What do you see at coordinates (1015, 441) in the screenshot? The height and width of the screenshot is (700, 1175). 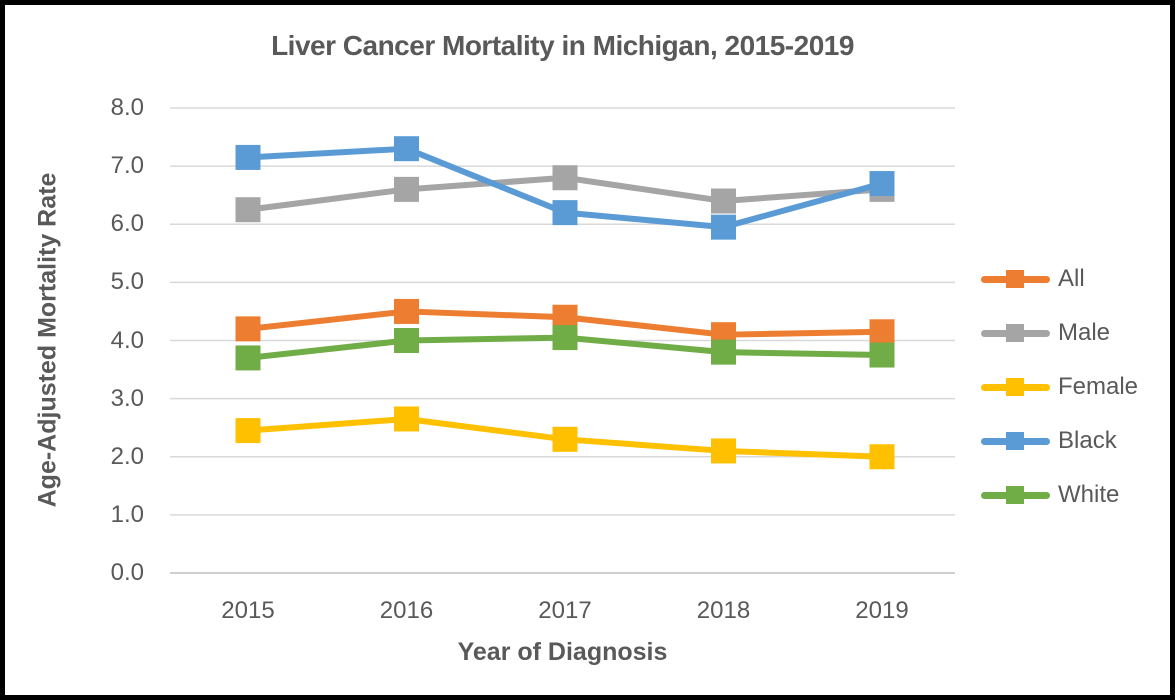 I see `legend-marker-black` at bounding box center [1015, 441].